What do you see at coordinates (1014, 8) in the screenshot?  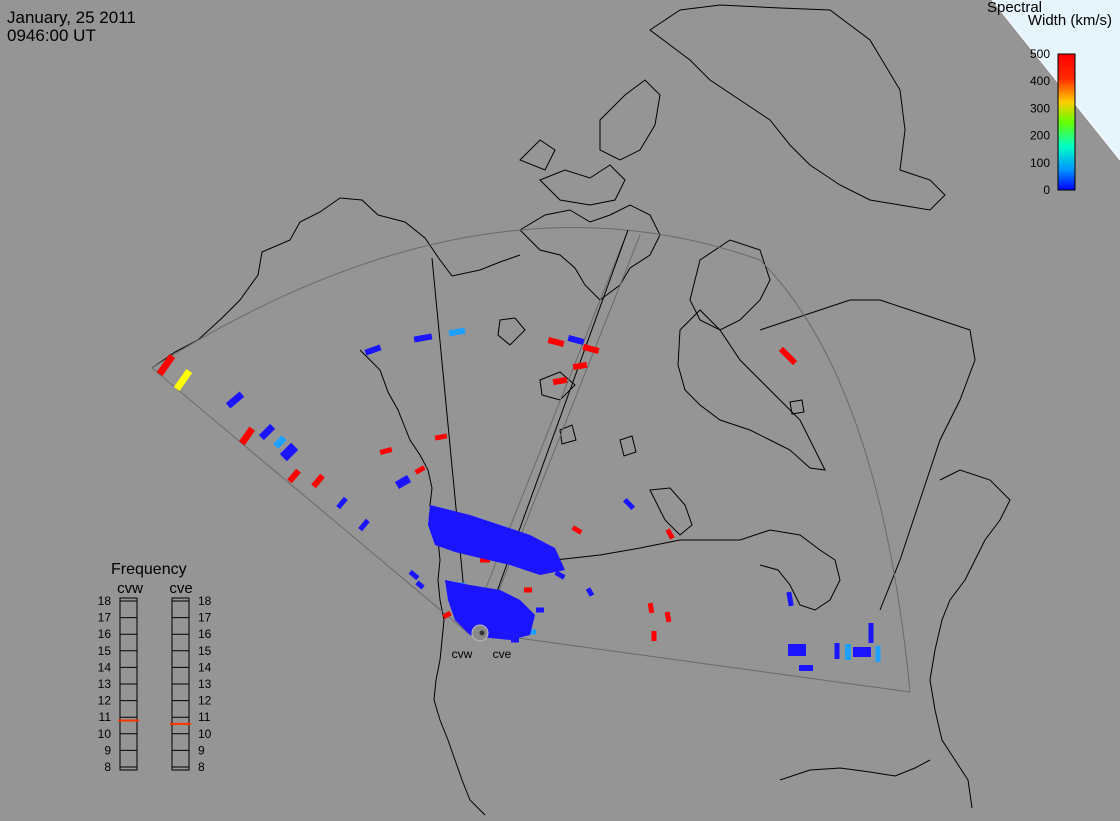 I see `colorbar-title-line1: Spectral` at bounding box center [1014, 8].